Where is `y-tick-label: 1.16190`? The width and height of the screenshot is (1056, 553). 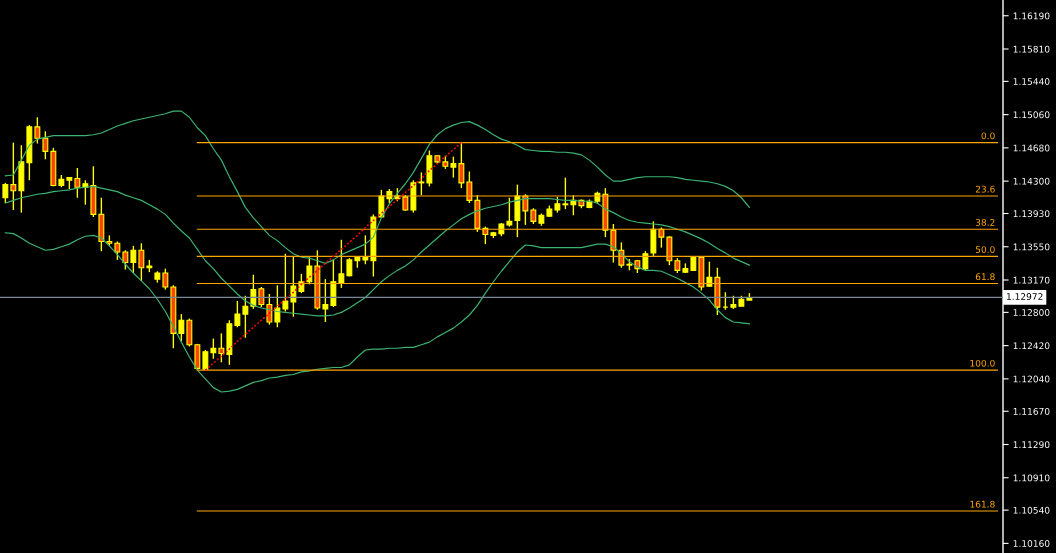 y-tick-label: 1.16190 is located at coordinates (1031, 16).